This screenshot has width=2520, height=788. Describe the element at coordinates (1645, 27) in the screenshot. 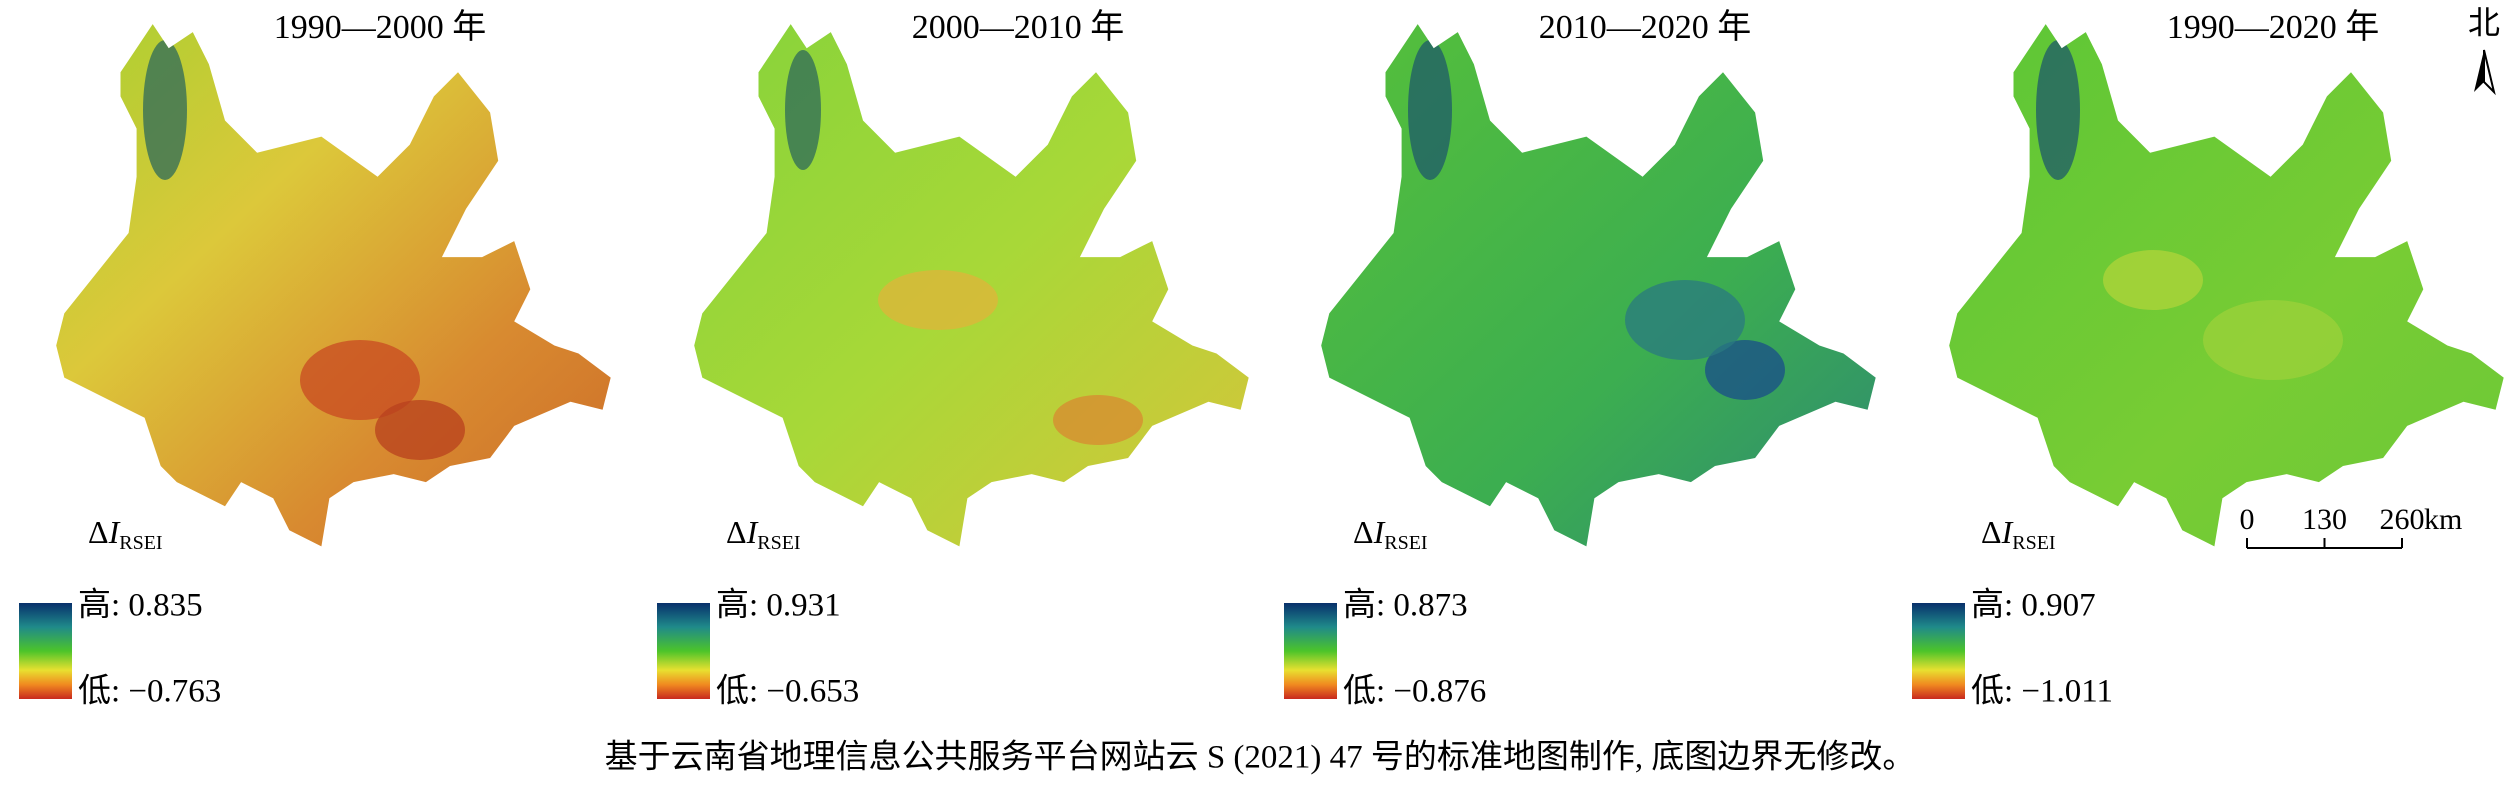

I see `panel-title: 2010—2020 年` at that location.